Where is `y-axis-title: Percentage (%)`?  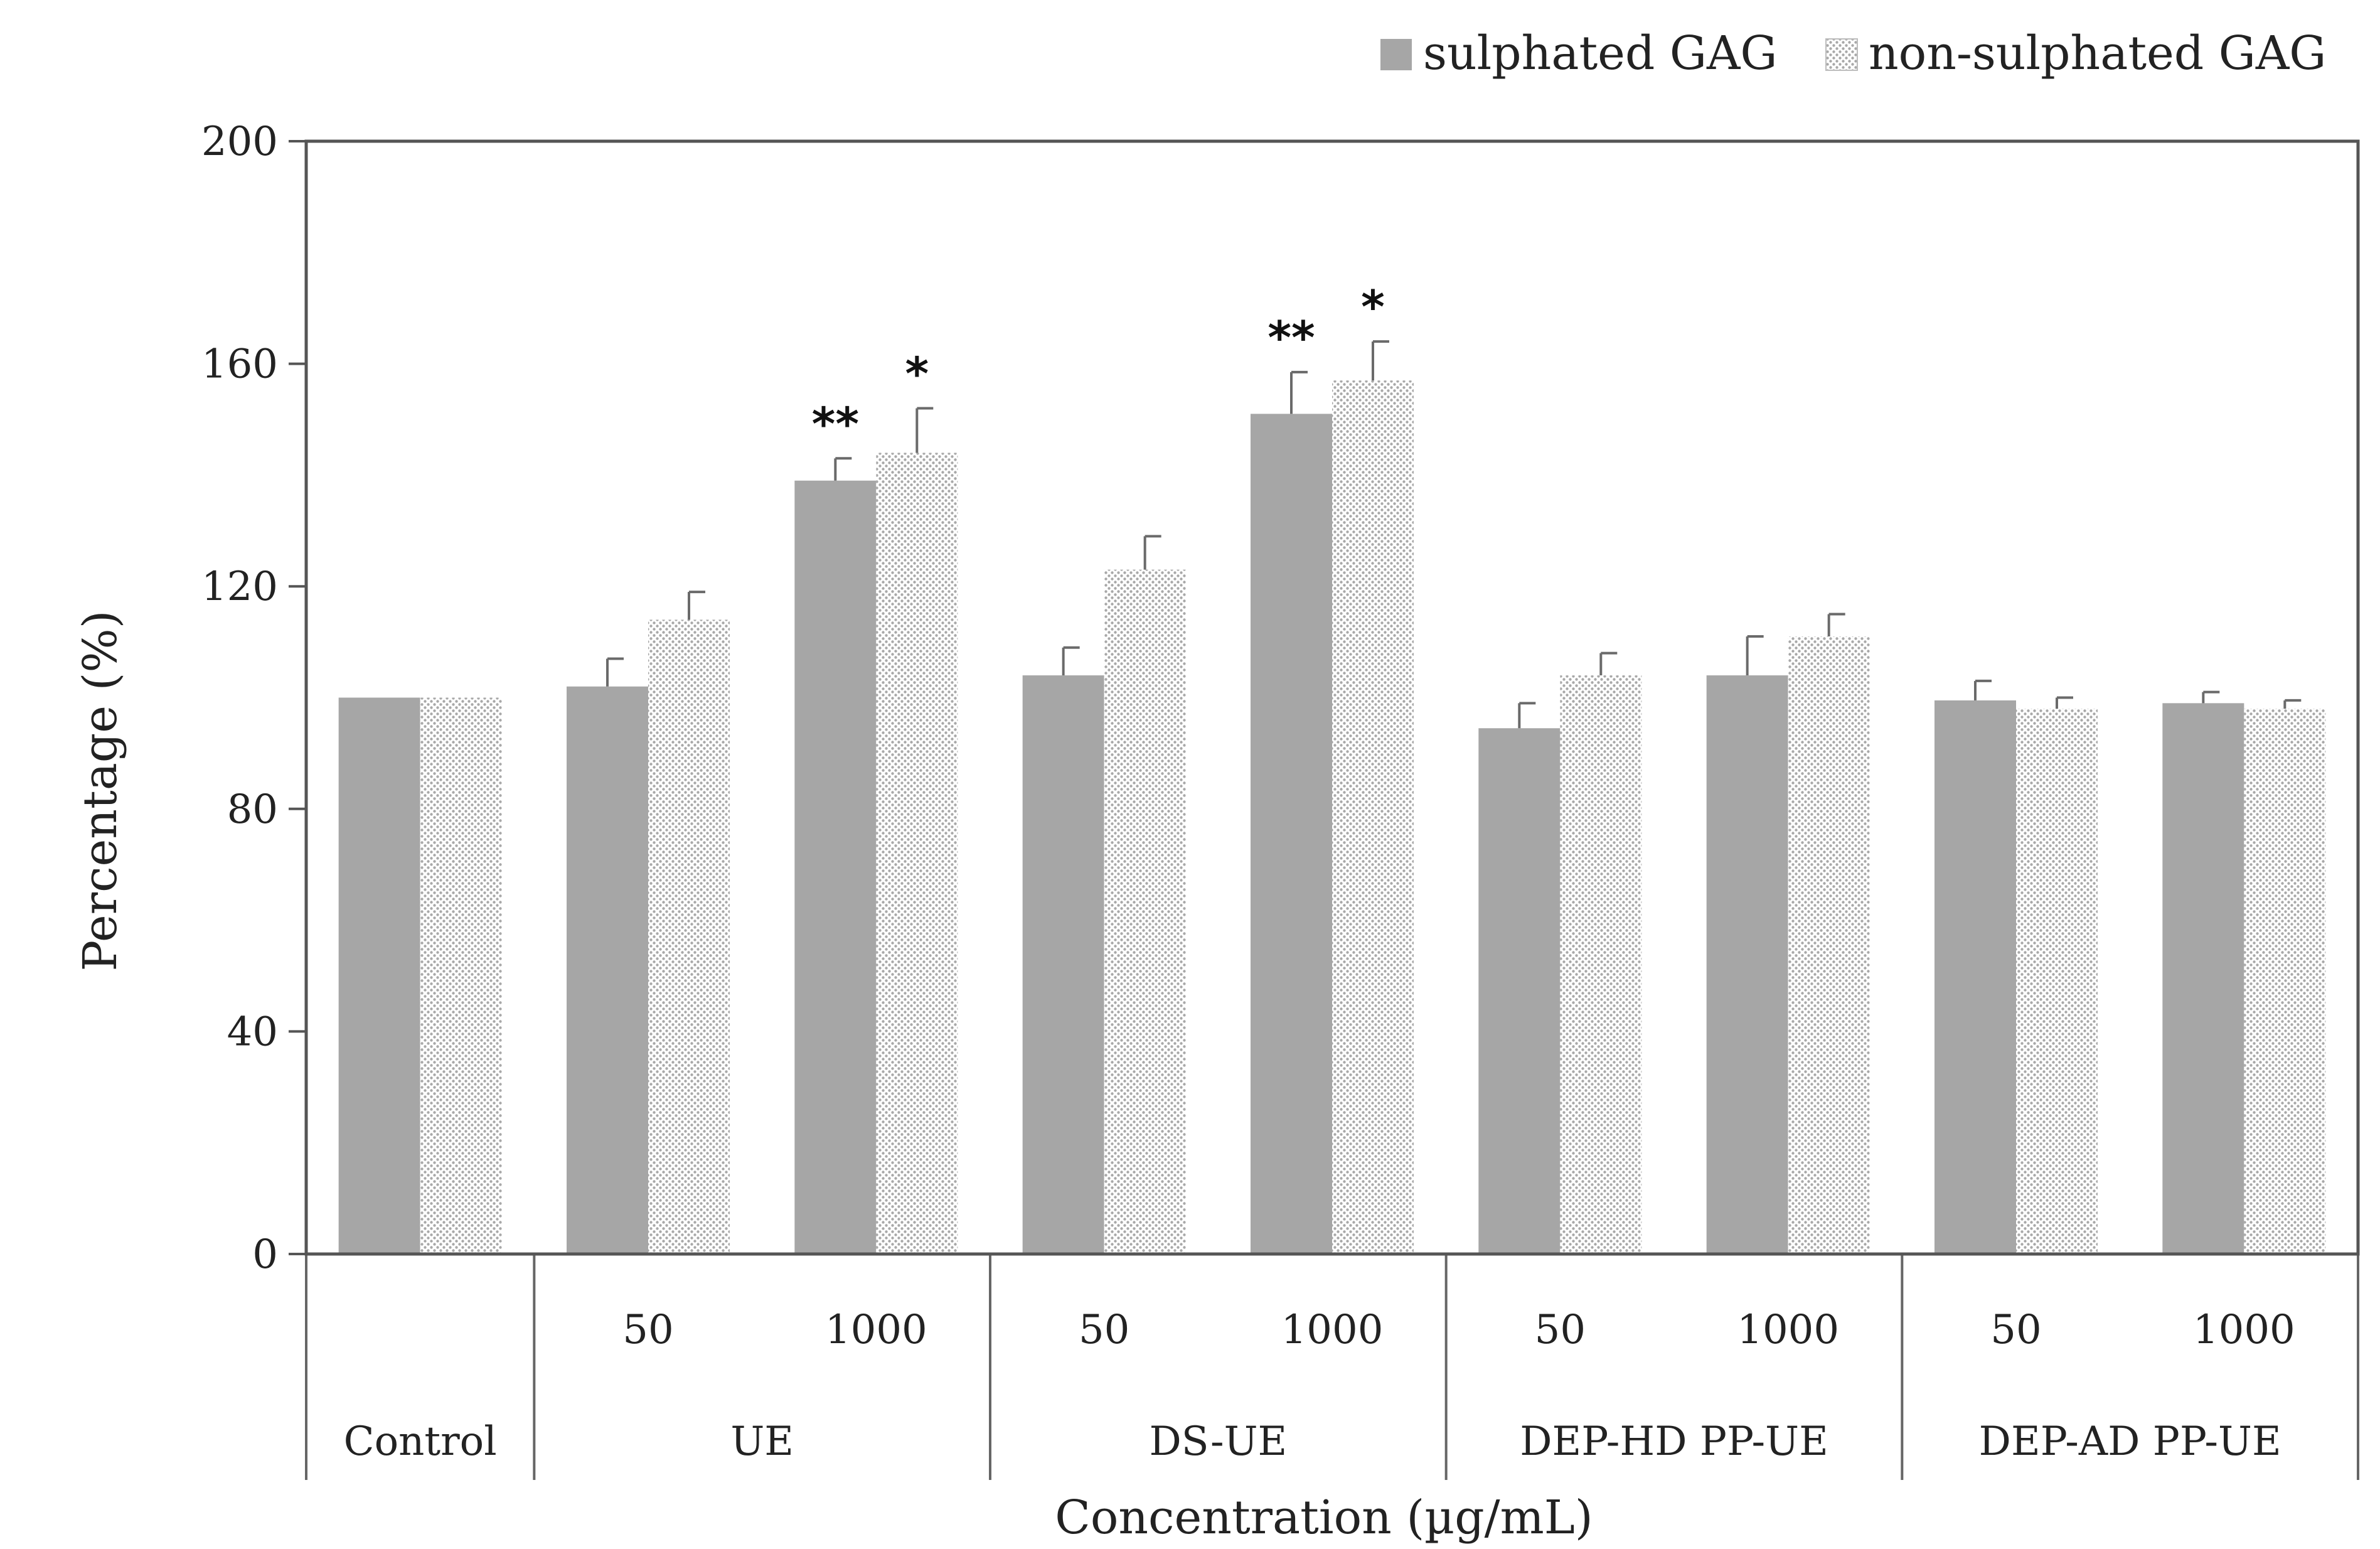
y-axis-title: Percentage (%) is located at coordinates (100, 790).